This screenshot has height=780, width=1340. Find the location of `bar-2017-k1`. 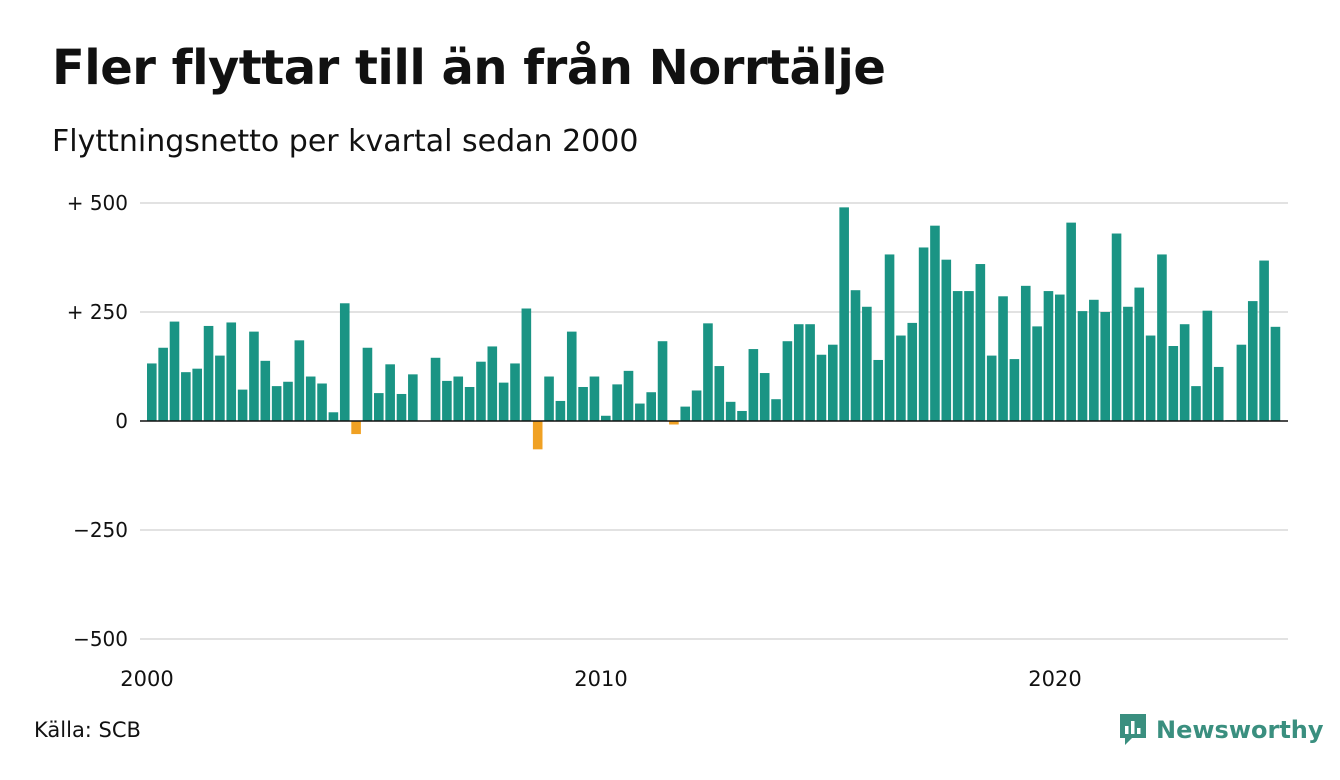

bar-2017-k1 is located at coordinates (923, 334).